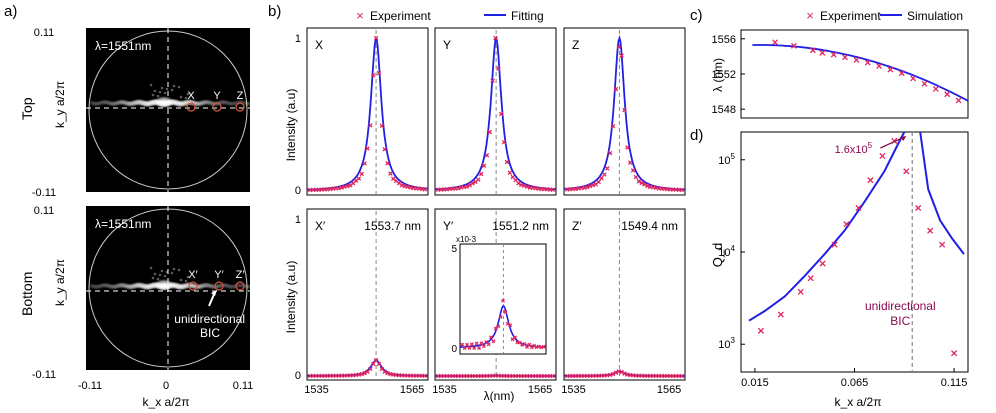  Describe the element at coordinates (319, 45) in the screenshot. I see `peak-label: X` at that location.